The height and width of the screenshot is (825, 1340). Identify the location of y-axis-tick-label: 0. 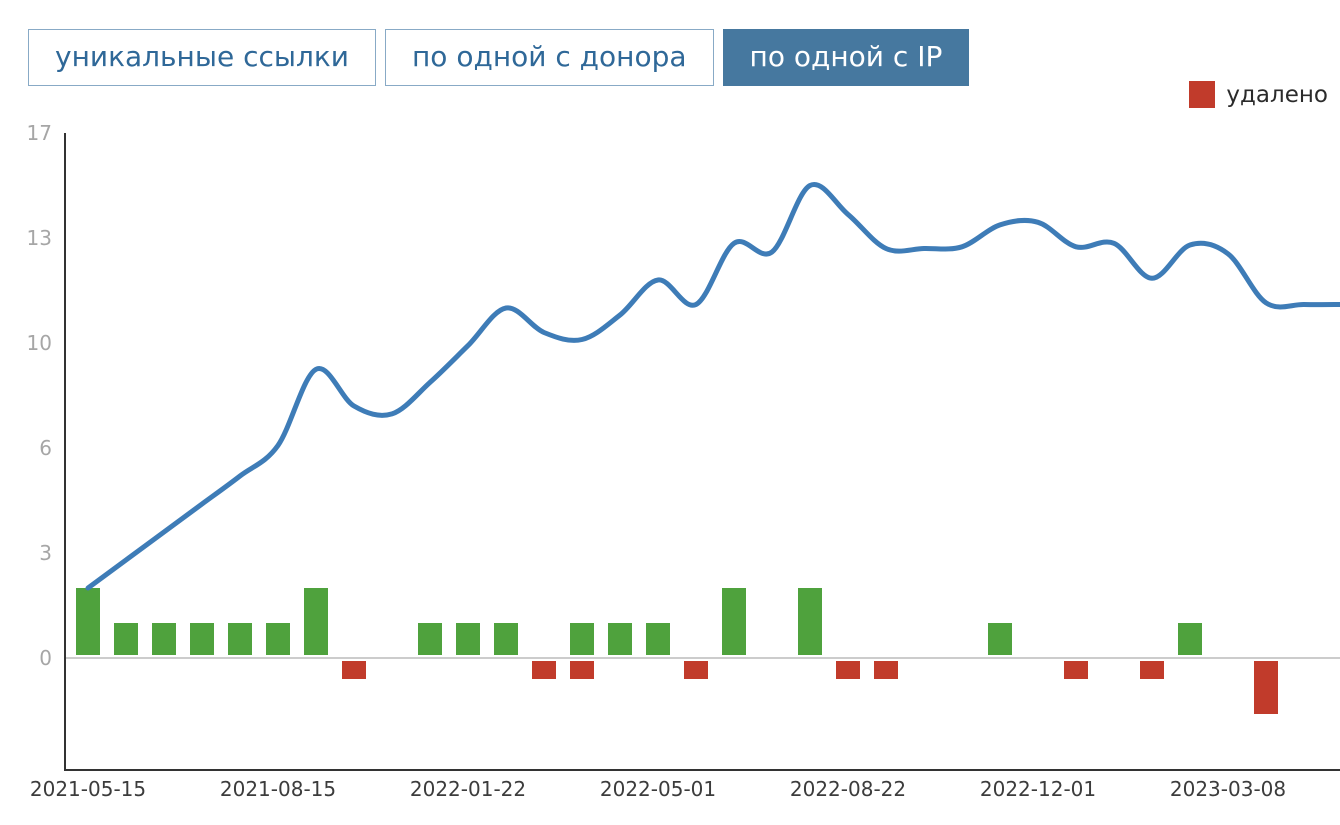
(45, 658).